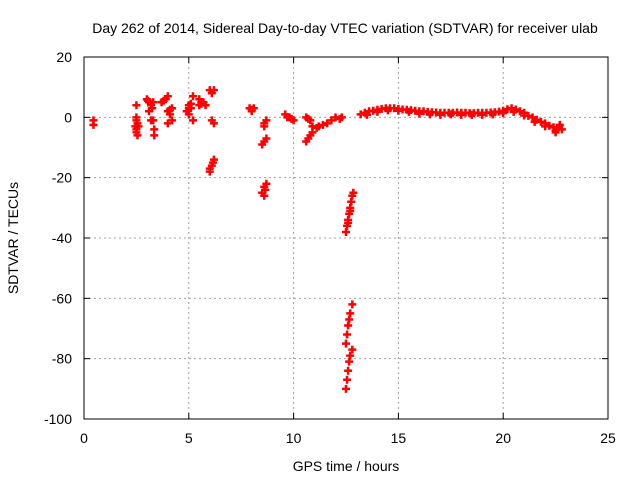 The height and width of the screenshot is (485, 640). Describe the element at coordinates (58, 419) in the screenshot. I see `y-tick-label: -100` at that location.